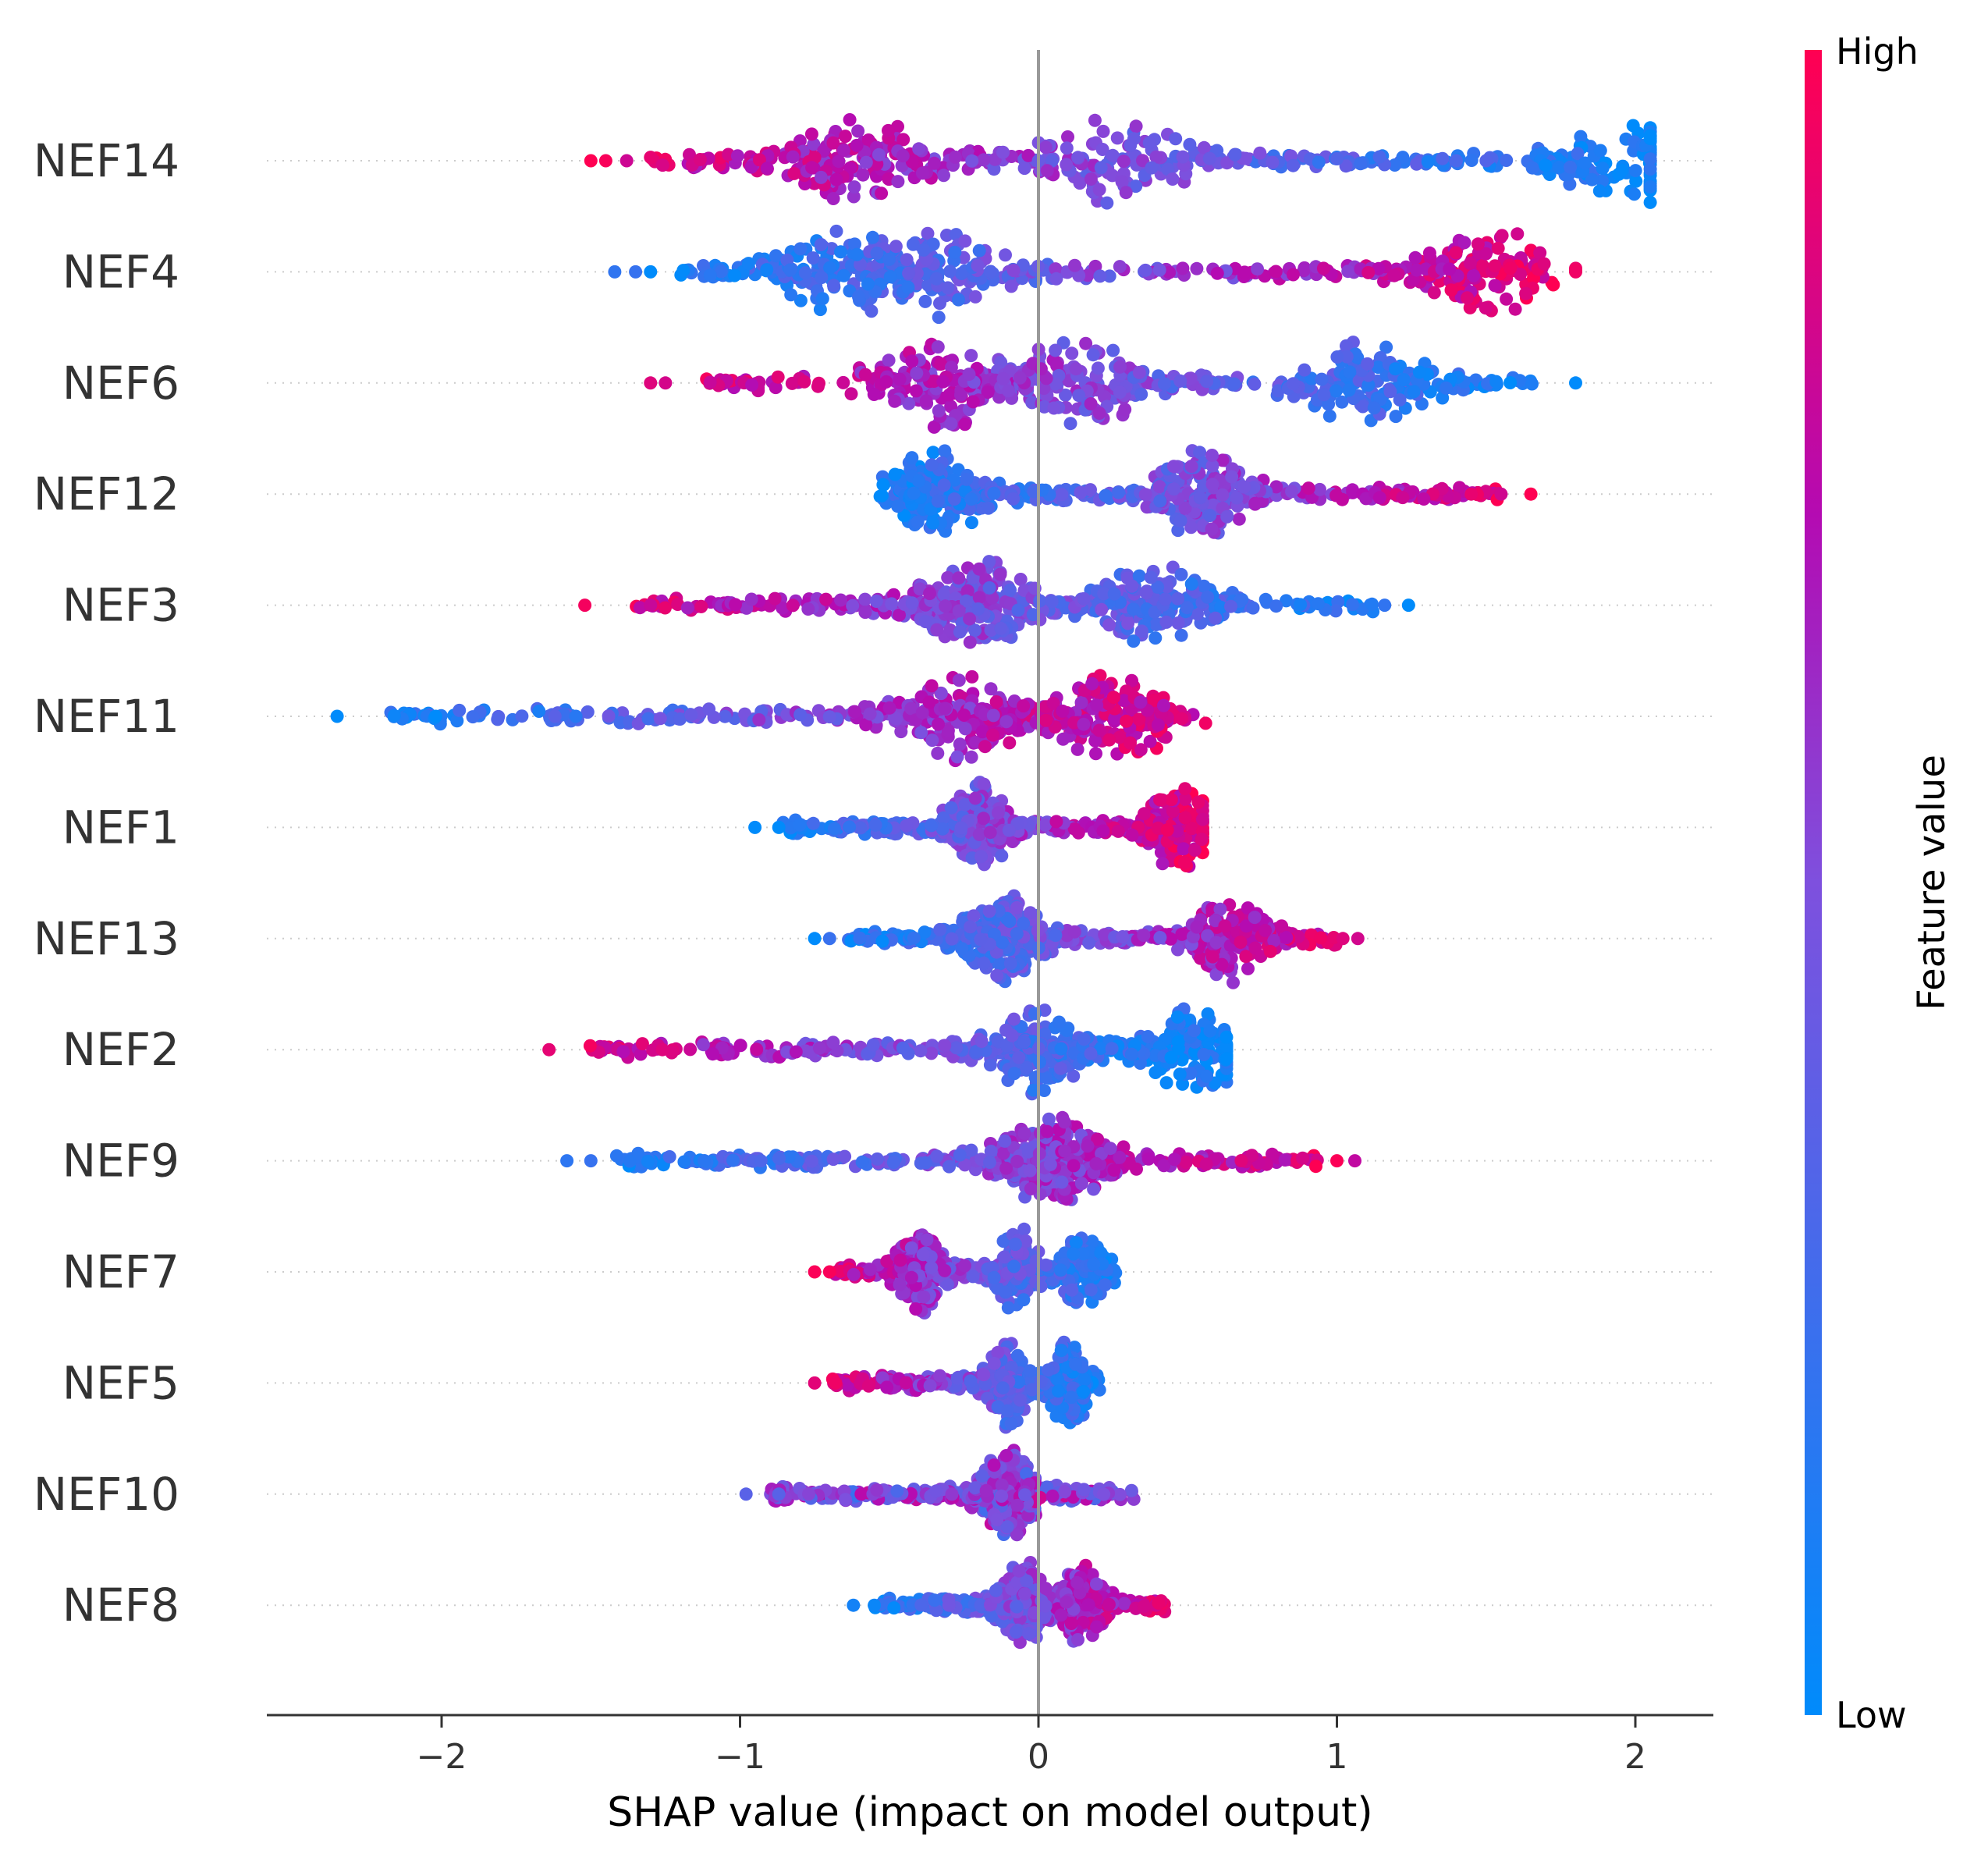 The image size is (1988, 1854). Describe the element at coordinates (121, 828) in the screenshot. I see `feature-label: NEF1` at that location.